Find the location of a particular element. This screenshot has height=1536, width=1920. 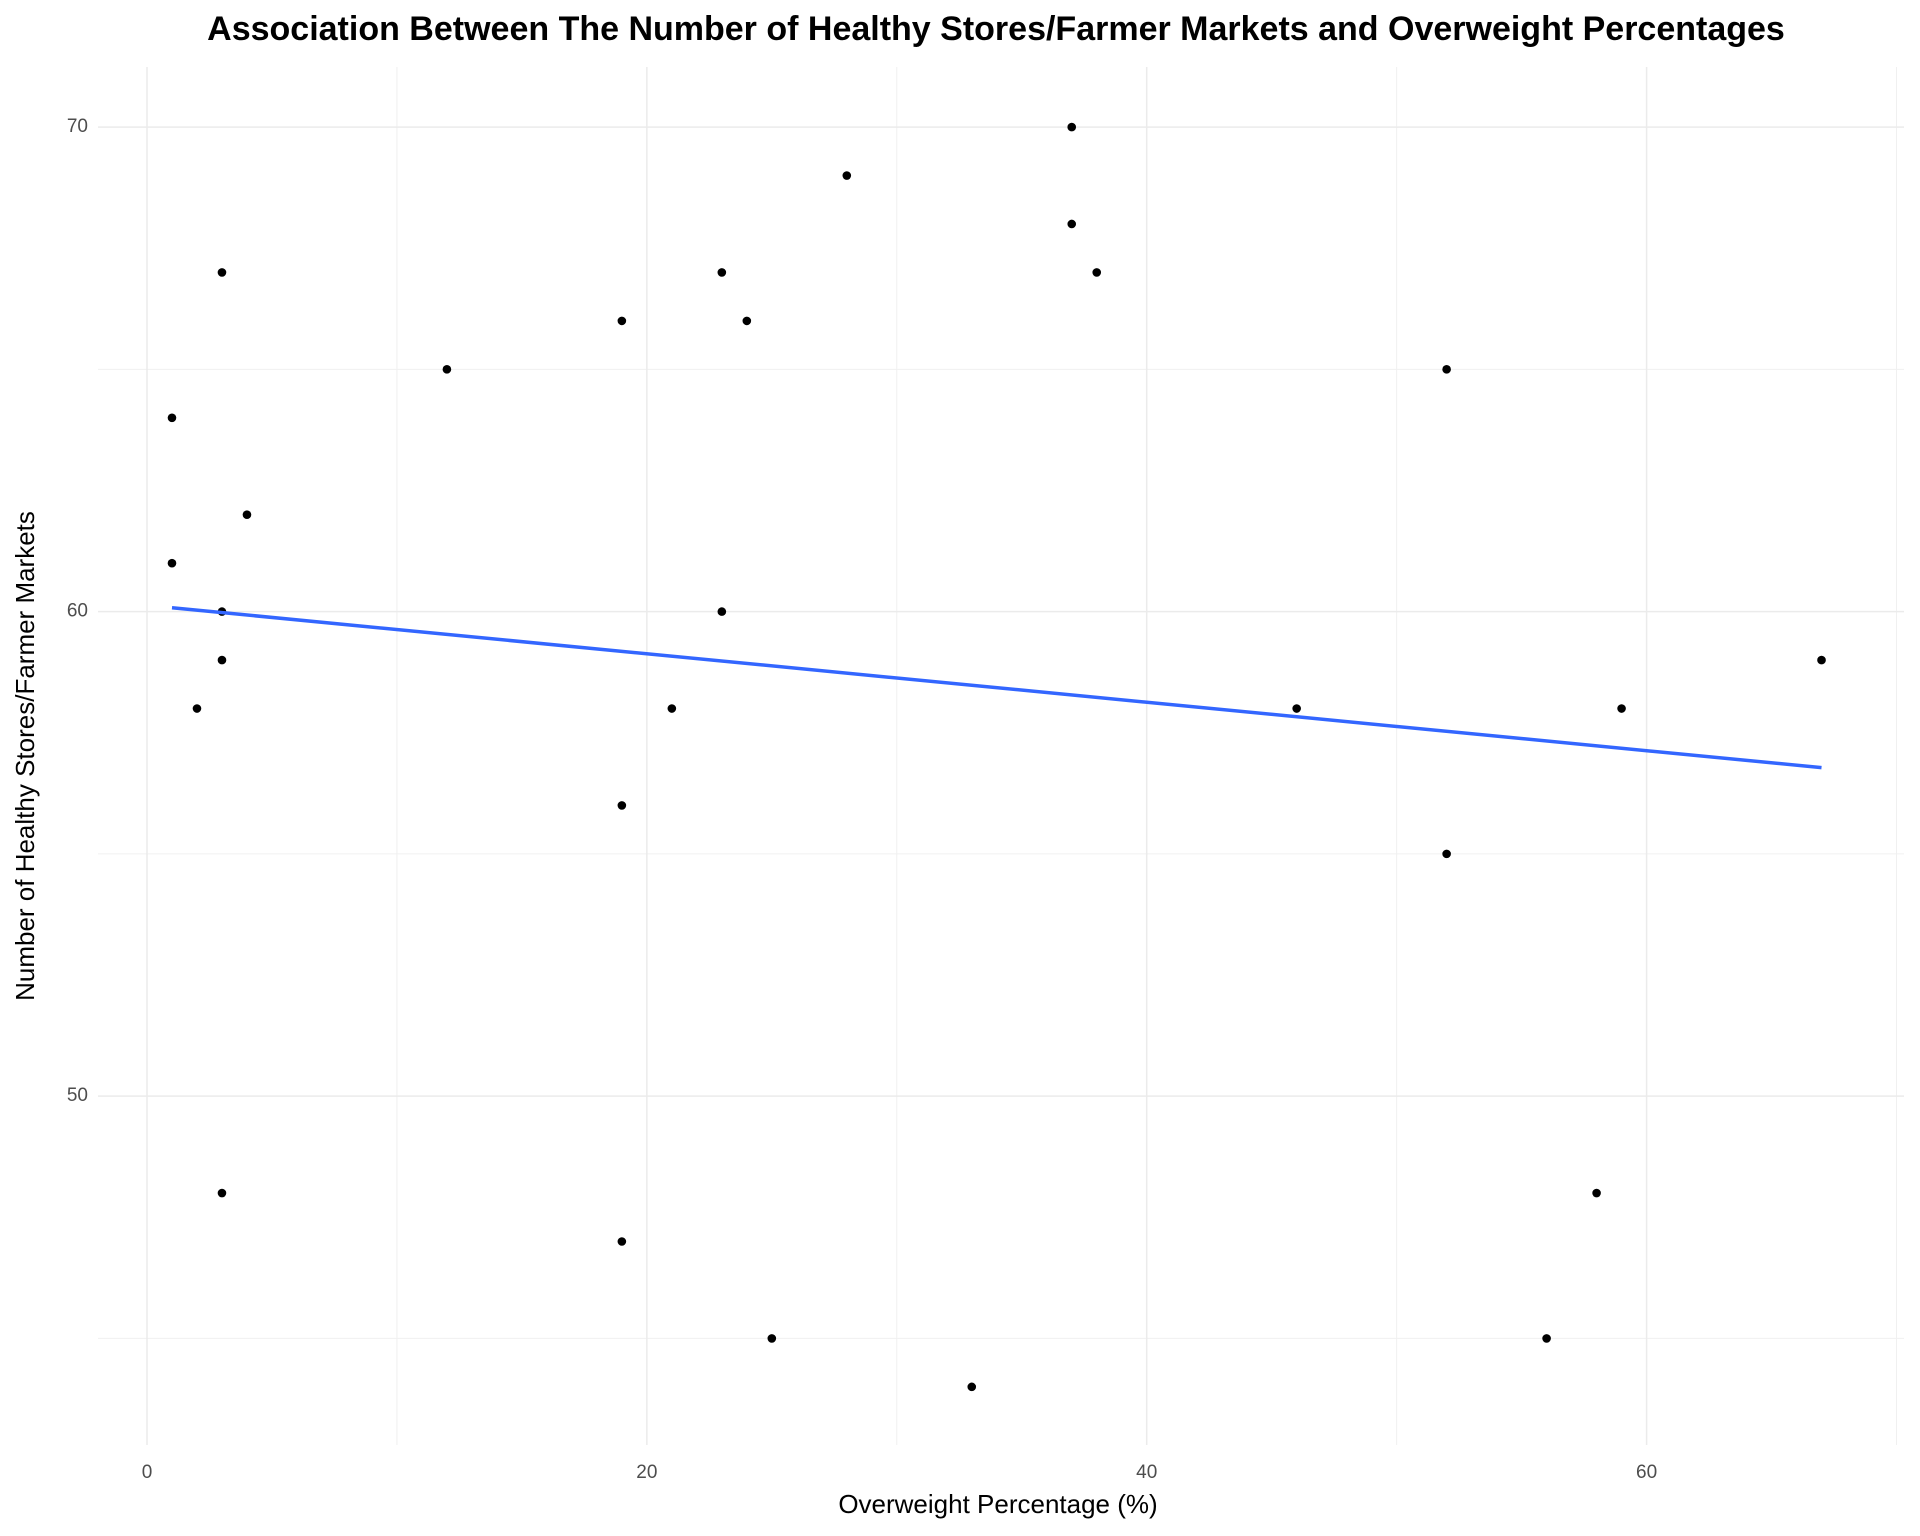

y-tick-label: 60 is located at coordinates (77, 611).